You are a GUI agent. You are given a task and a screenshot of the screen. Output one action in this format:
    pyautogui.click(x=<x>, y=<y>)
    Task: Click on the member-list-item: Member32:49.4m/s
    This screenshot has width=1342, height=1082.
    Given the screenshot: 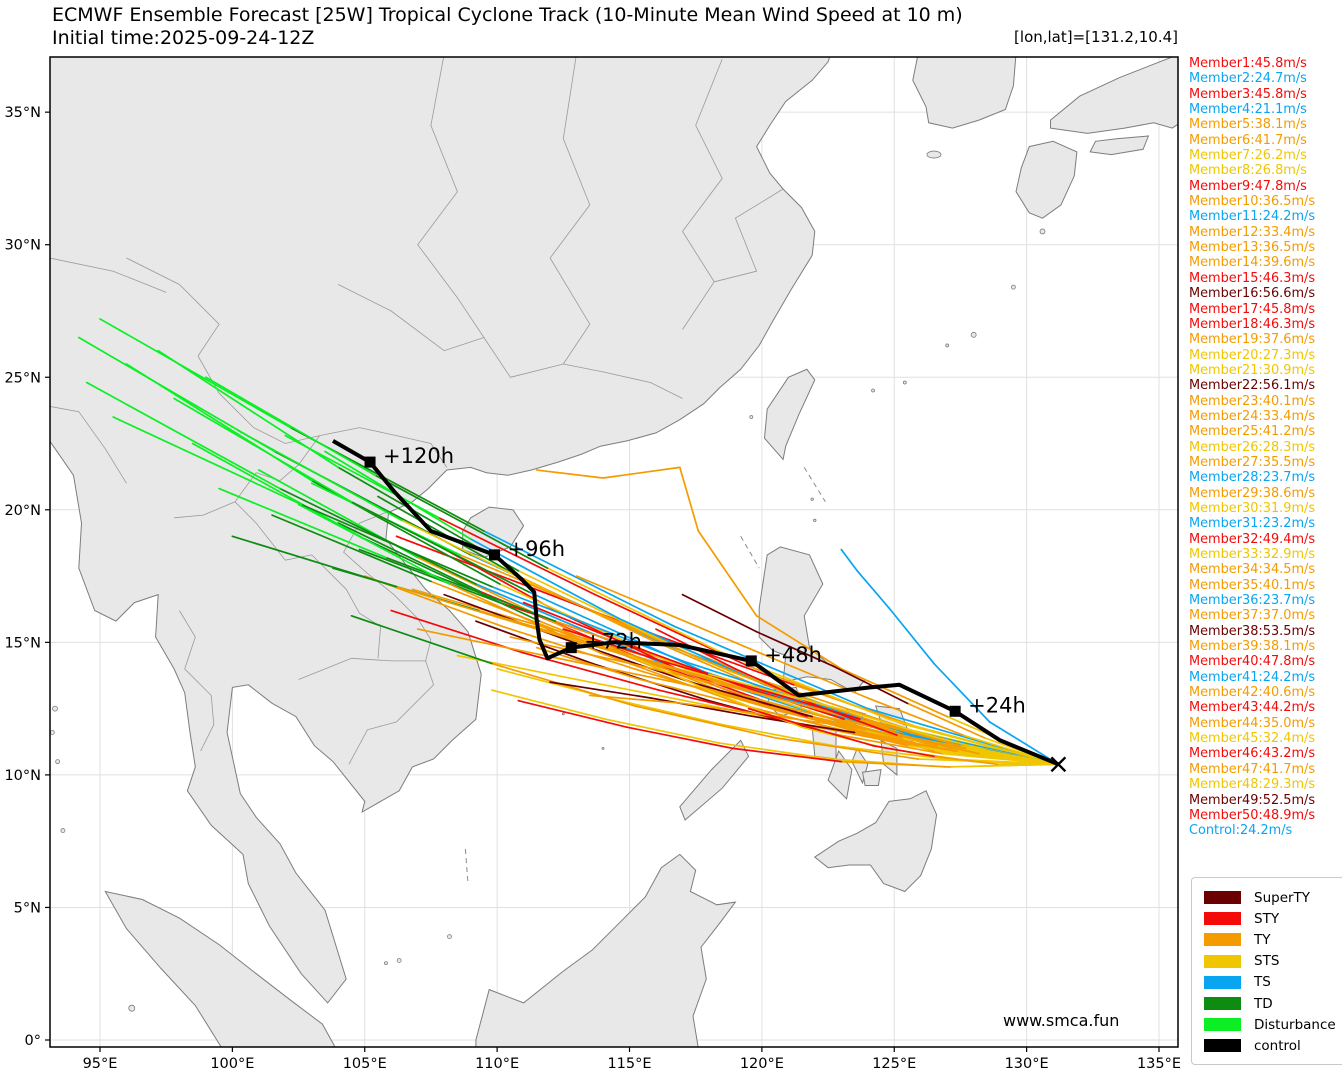 What is the action you would take?
    pyautogui.click(x=1252, y=539)
    